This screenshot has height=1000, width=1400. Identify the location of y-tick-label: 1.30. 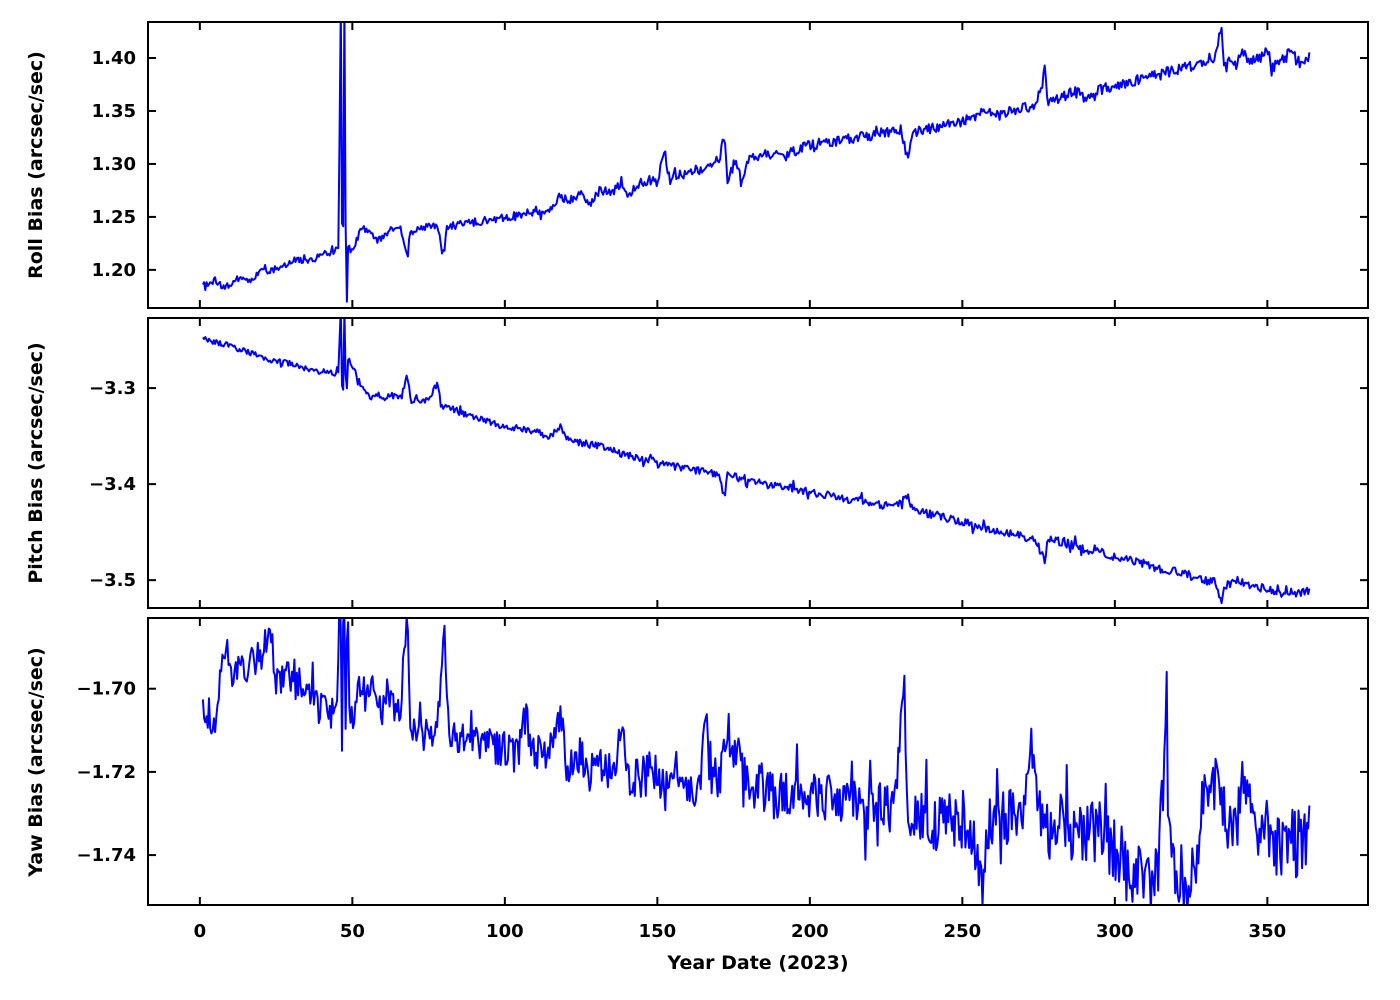
(114, 164).